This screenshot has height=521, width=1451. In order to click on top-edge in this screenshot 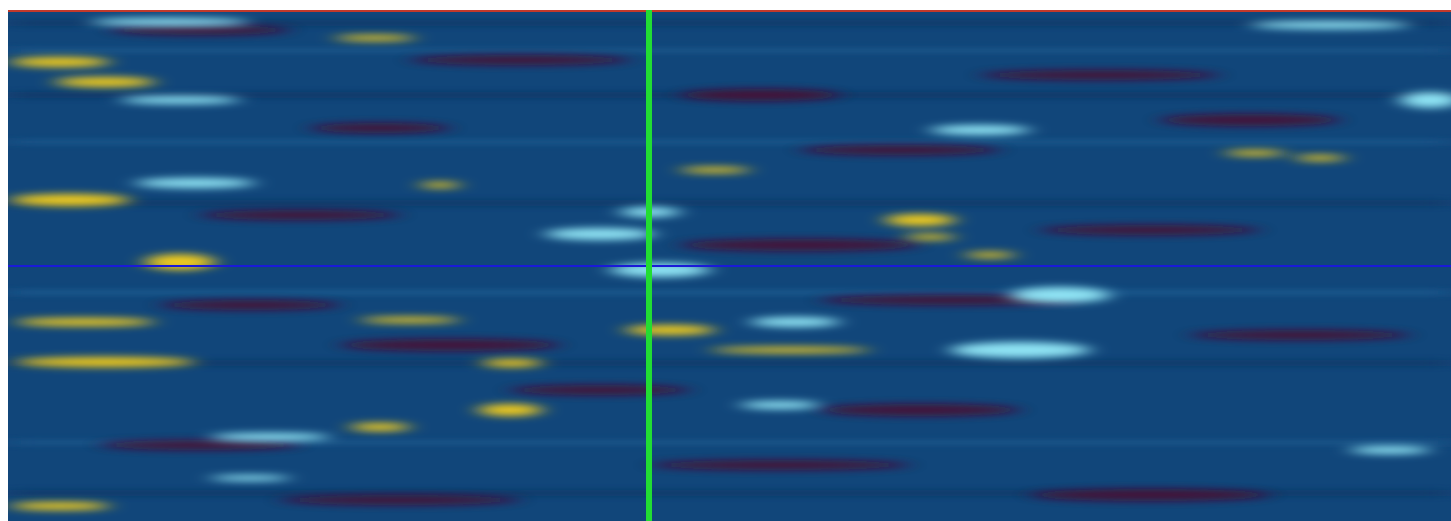, I will do `click(729, 11)`.